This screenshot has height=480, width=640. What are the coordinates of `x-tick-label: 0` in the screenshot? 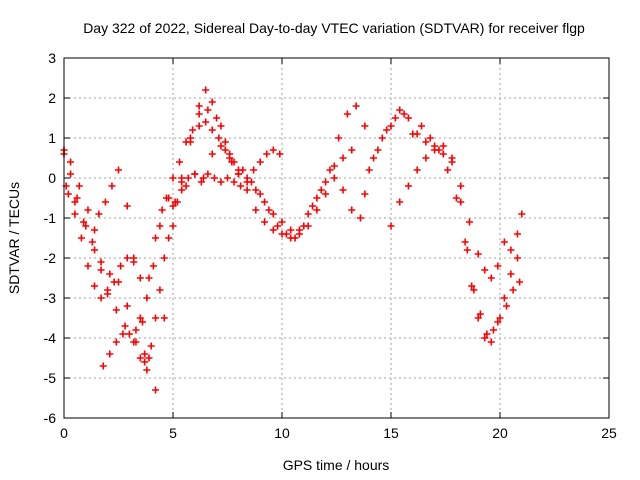 It's located at (64, 433).